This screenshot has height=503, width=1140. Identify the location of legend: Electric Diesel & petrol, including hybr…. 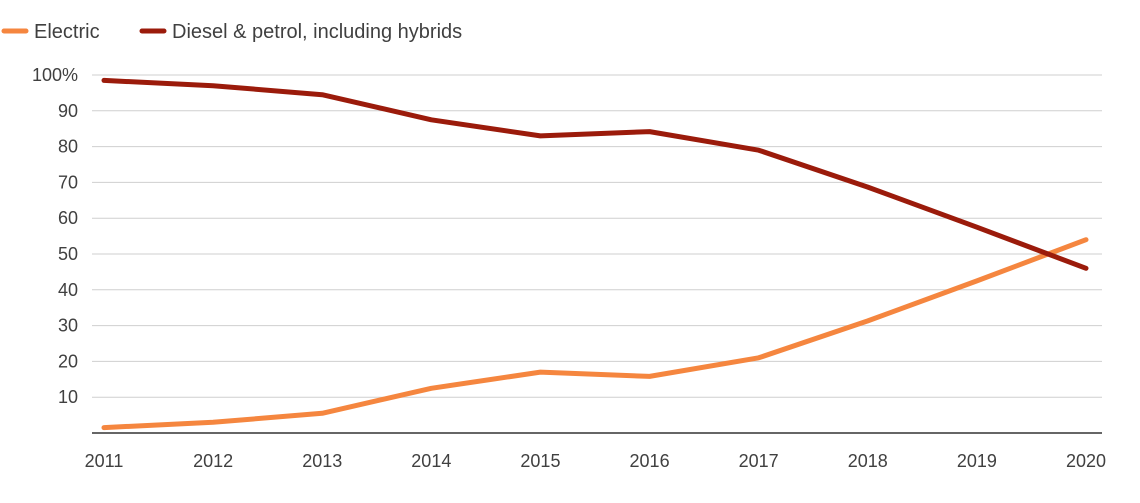
(231, 32).